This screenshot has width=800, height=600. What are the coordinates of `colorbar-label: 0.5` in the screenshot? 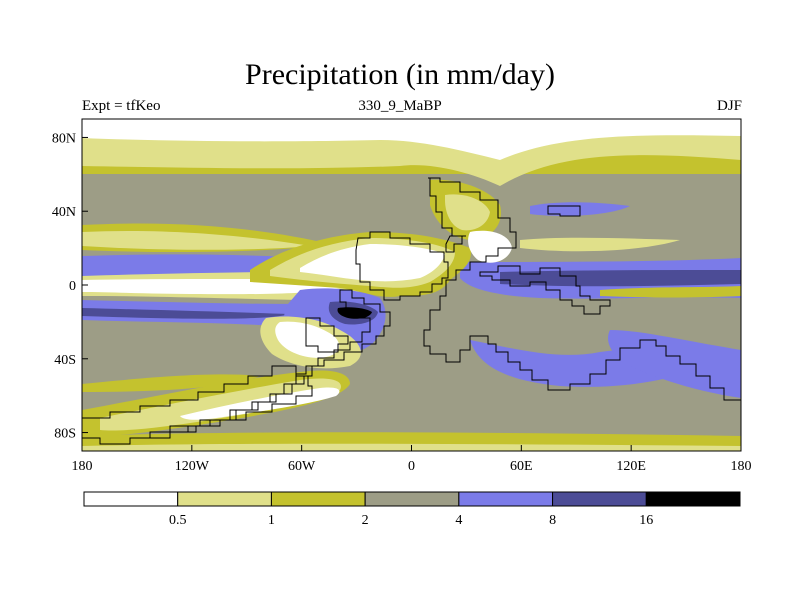 It's located at (178, 520).